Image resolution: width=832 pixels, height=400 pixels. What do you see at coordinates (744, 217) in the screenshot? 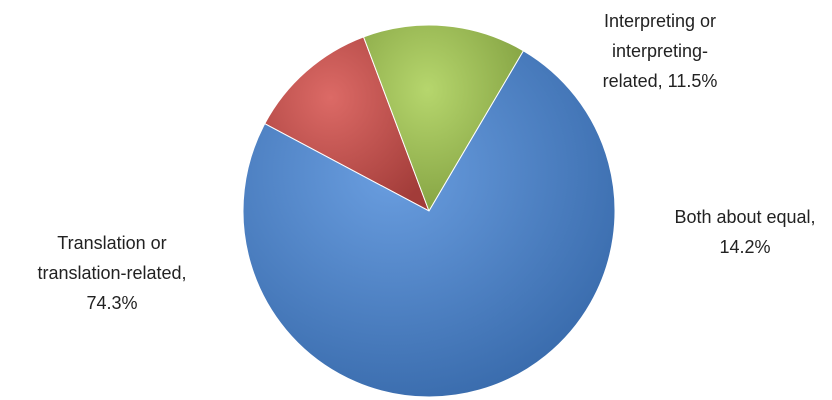
I see `data-label-line: Both about equal,` at bounding box center [744, 217].